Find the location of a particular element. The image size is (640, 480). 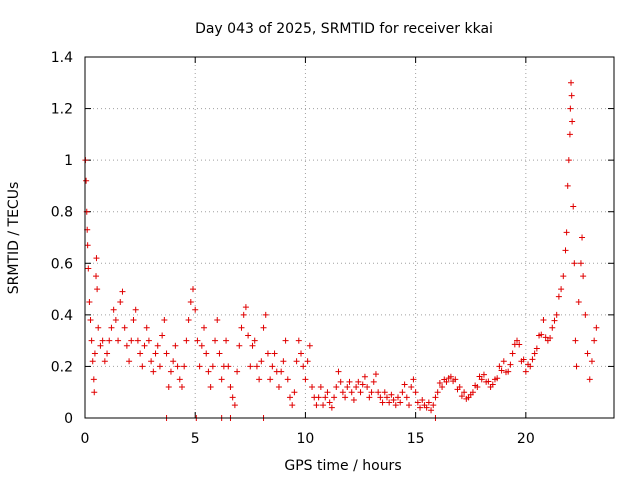

x-axis-label: GPS time / hours is located at coordinates (342, 466).